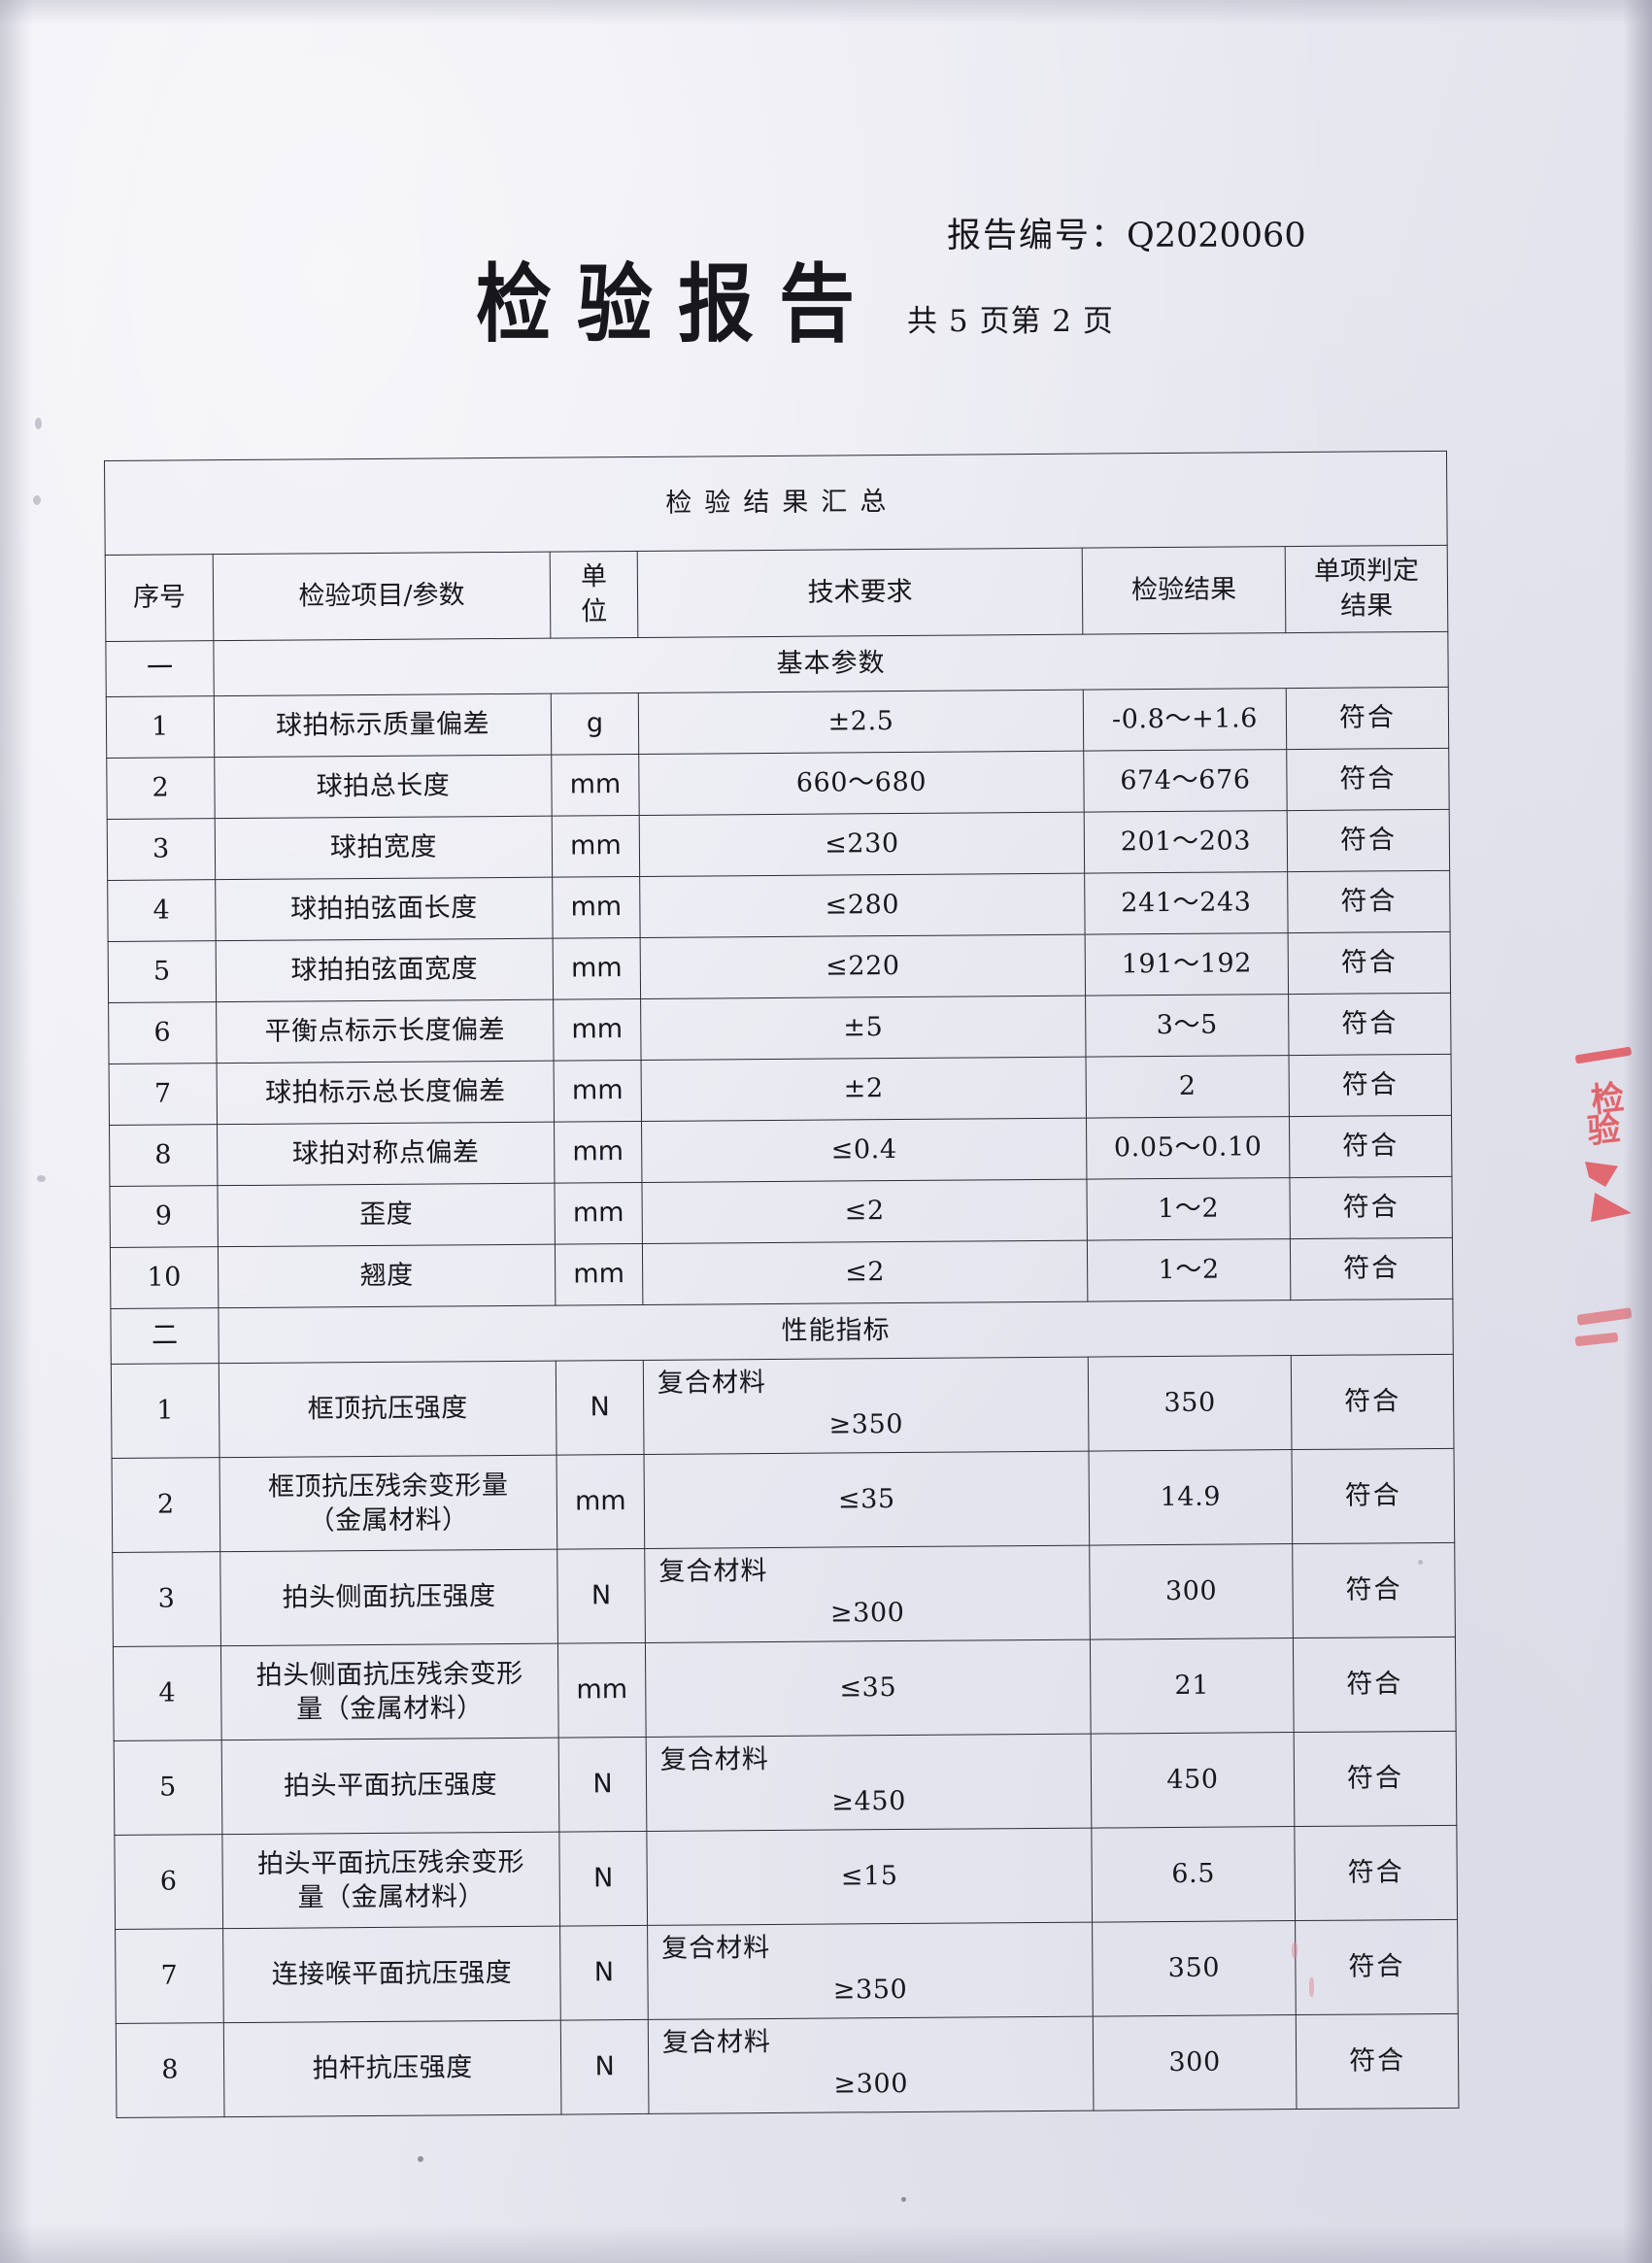  What do you see at coordinates (826, 2244) in the screenshot?
I see `scan-edge-shadow-bottom` at bounding box center [826, 2244].